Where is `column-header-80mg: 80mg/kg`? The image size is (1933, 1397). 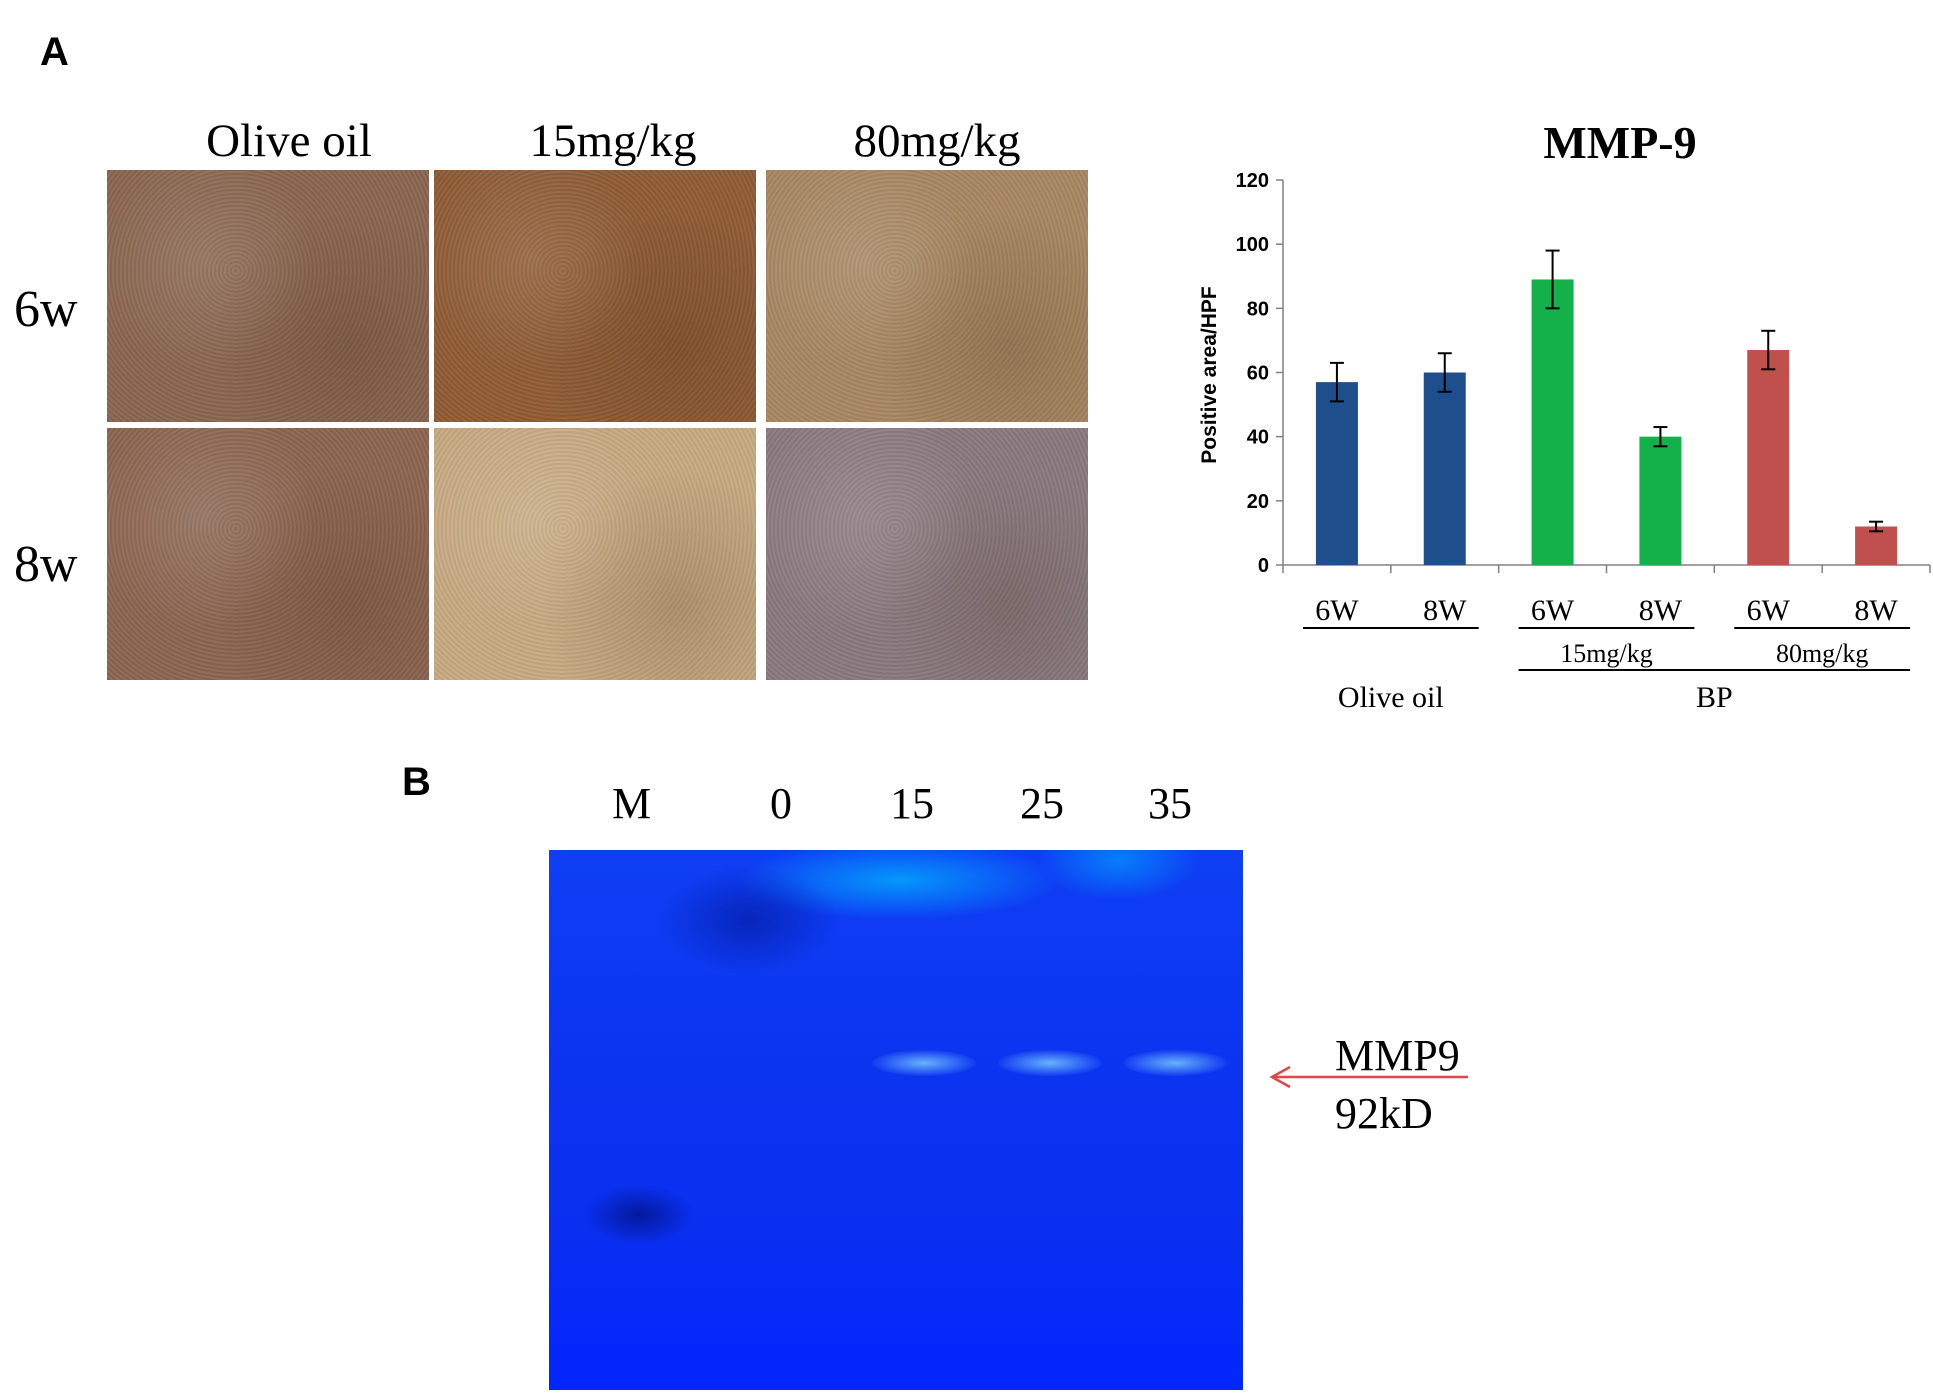
column-header-80mg: 80mg/kg is located at coordinates (937, 141).